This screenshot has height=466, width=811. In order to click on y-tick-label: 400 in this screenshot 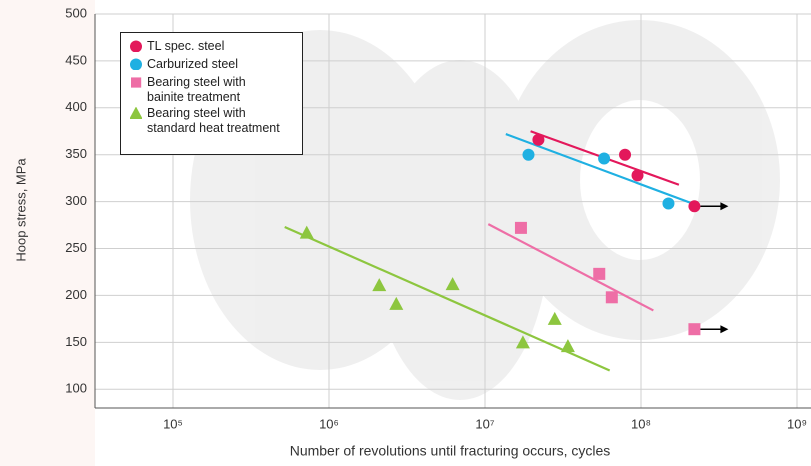, I will do `click(76, 106)`.